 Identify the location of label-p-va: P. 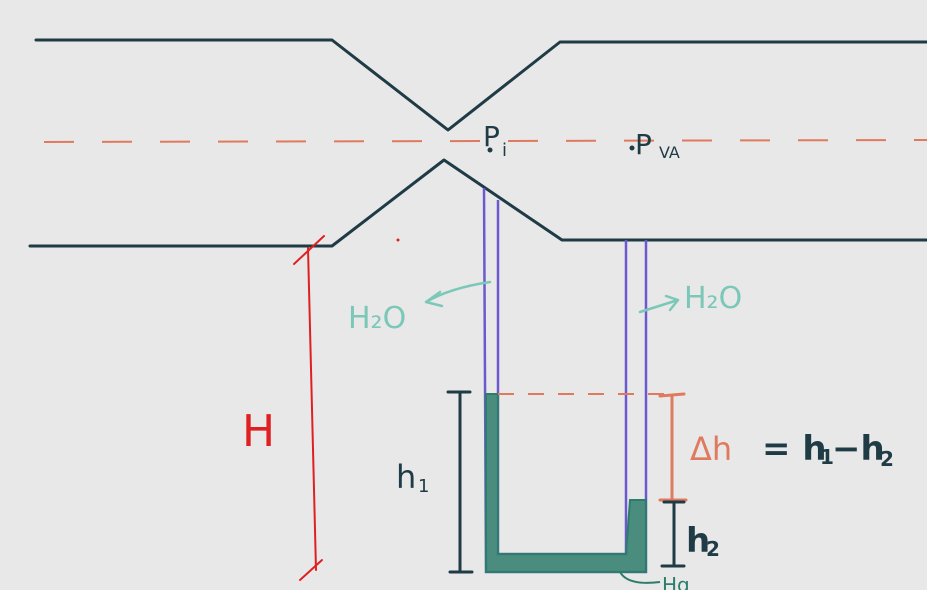
(643, 144).